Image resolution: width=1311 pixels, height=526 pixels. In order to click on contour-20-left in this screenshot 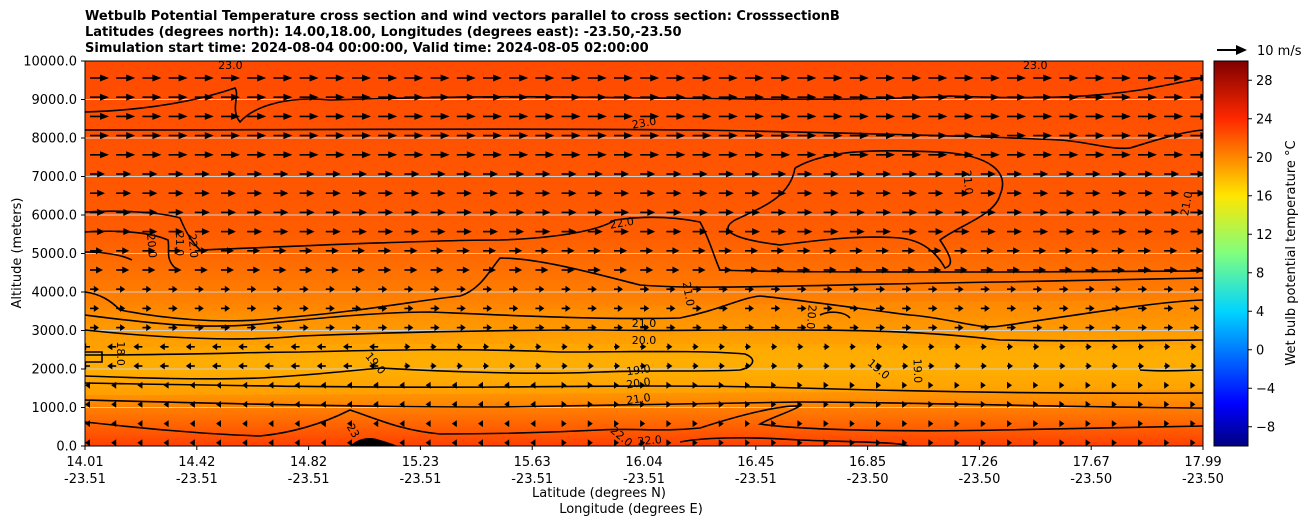, I will do `click(109, 256)`.